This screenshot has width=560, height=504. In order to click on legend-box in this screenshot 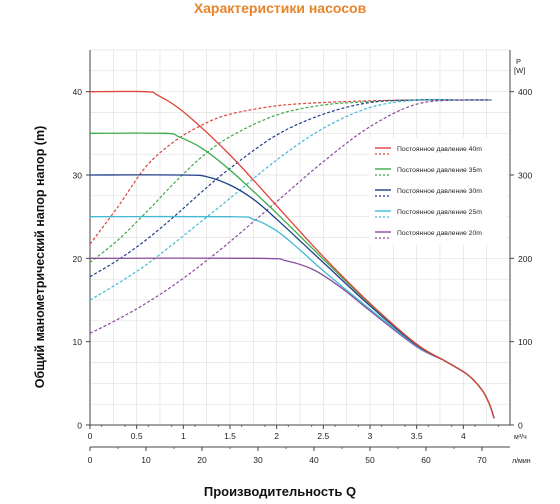, I will do `click(438, 191)`.